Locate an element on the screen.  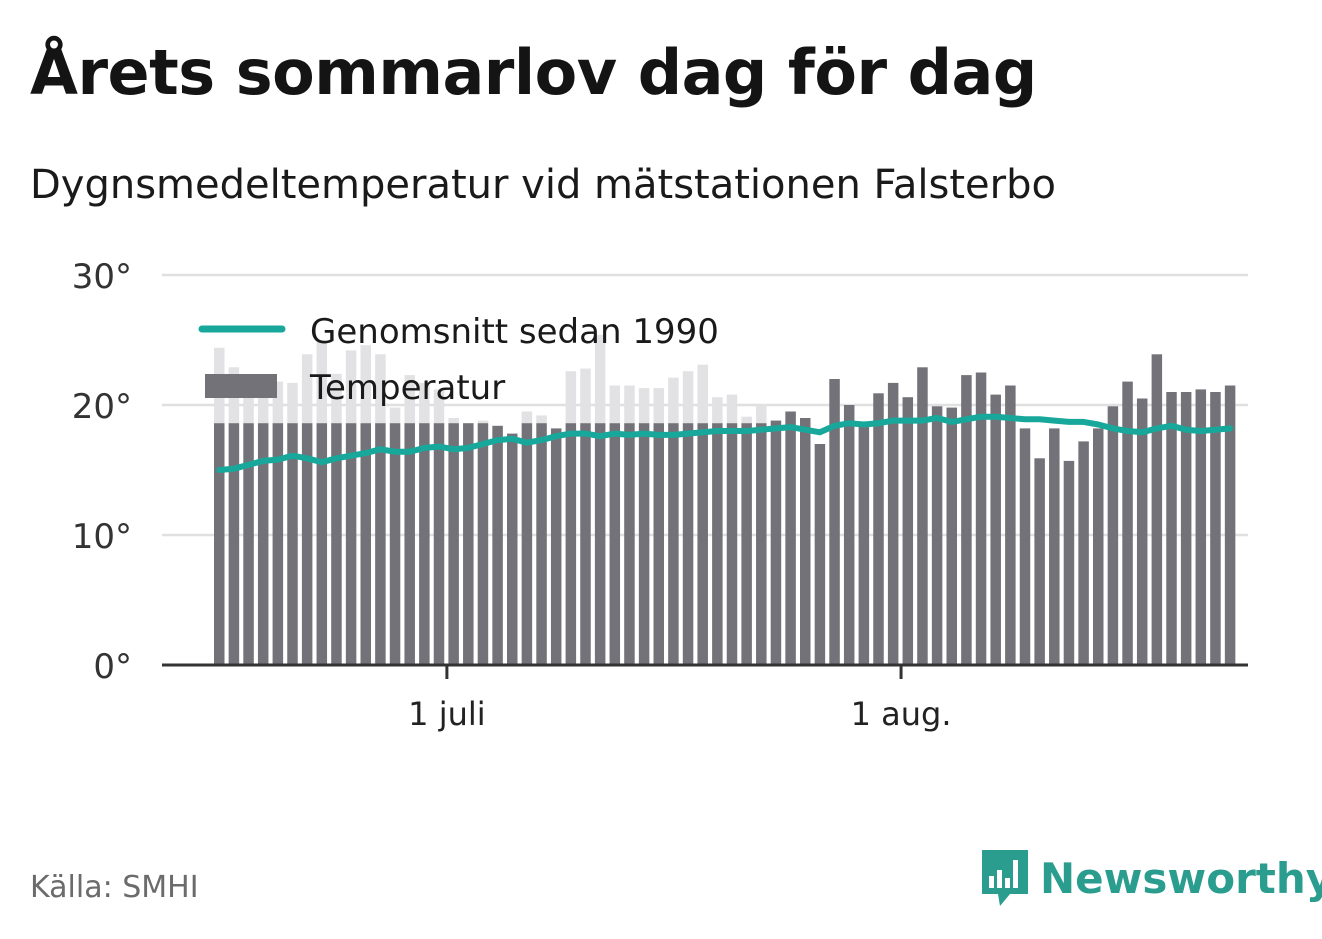
x-tick-label: 1 juli is located at coordinates (446, 714).